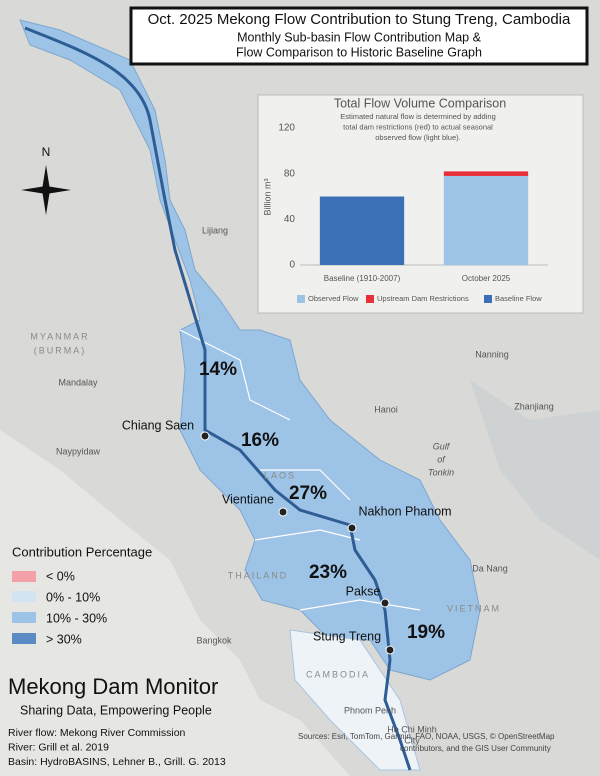 The image size is (600, 776). Describe the element at coordinates (426, 632) in the screenshot. I see `contribution-label: 19%` at that location.